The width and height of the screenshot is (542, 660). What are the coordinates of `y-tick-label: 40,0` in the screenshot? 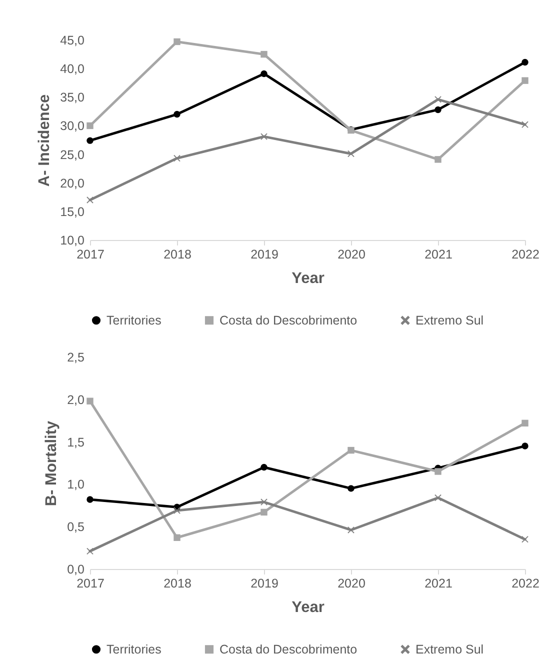 It's located at (72, 69).